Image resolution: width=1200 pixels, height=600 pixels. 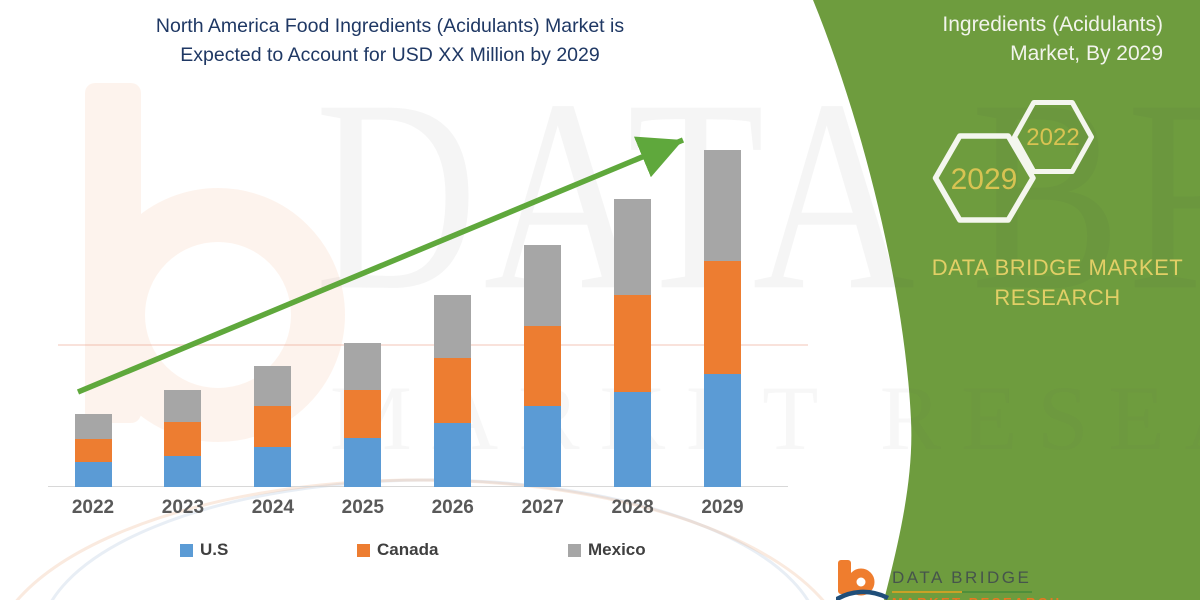 I want to click on banner-brand-line1: DATA BRIDGE MARKET, so click(x=1057, y=267).